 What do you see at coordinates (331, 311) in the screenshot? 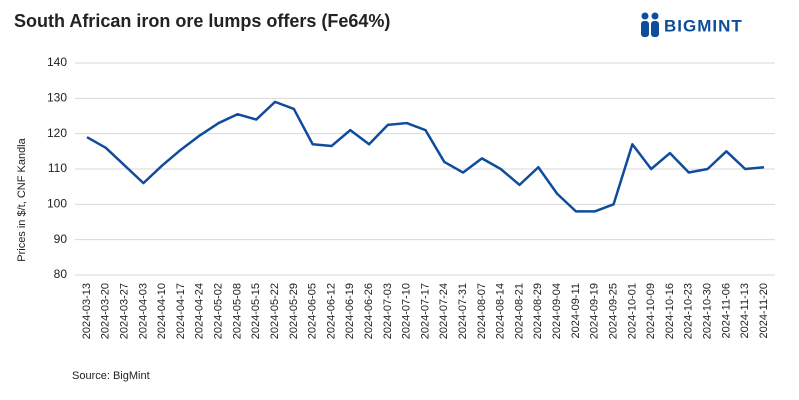
I see `x-tick-label: 2024-06-12` at bounding box center [331, 311].